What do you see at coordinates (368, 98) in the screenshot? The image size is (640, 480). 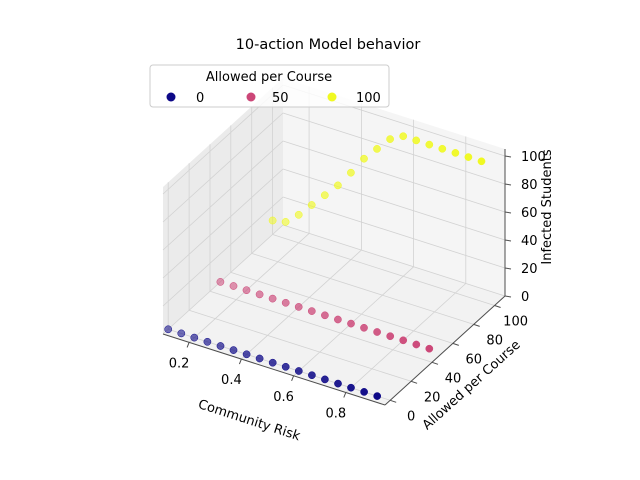 I see `legend-label-2: 100` at bounding box center [368, 98].